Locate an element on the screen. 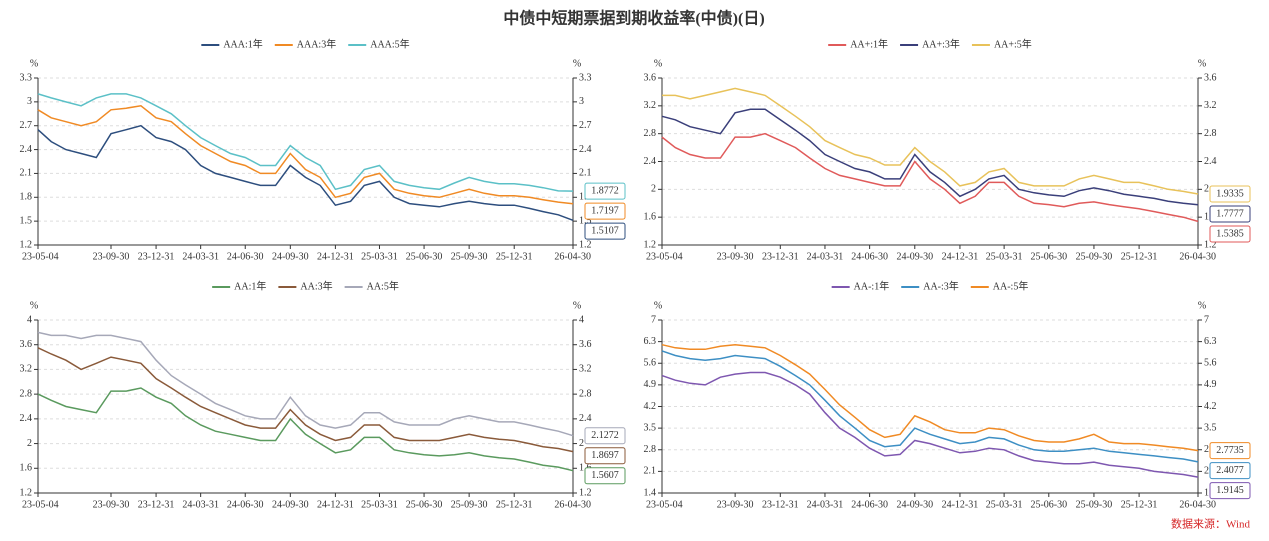  y2-tick-label: 2.1 is located at coordinates (585, 173).